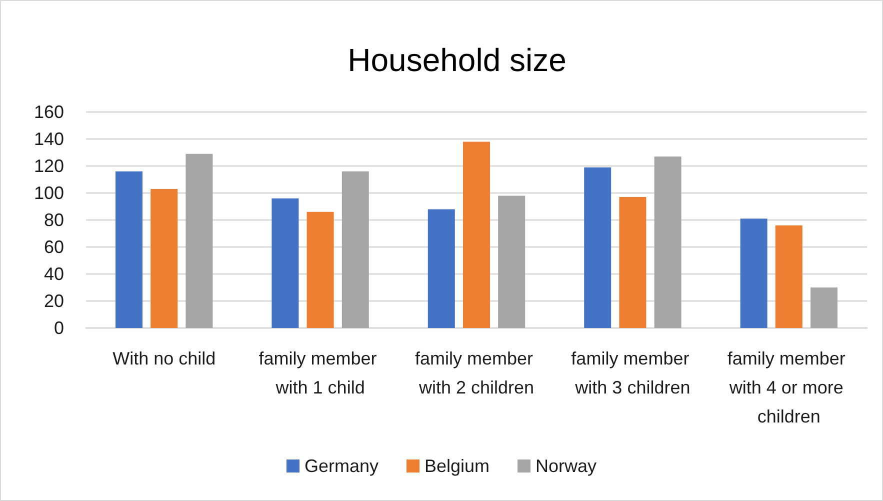 The image size is (883, 501). Describe the element at coordinates (54, 301) in the screenshot. I see `y-tick-label: 20` at that location.